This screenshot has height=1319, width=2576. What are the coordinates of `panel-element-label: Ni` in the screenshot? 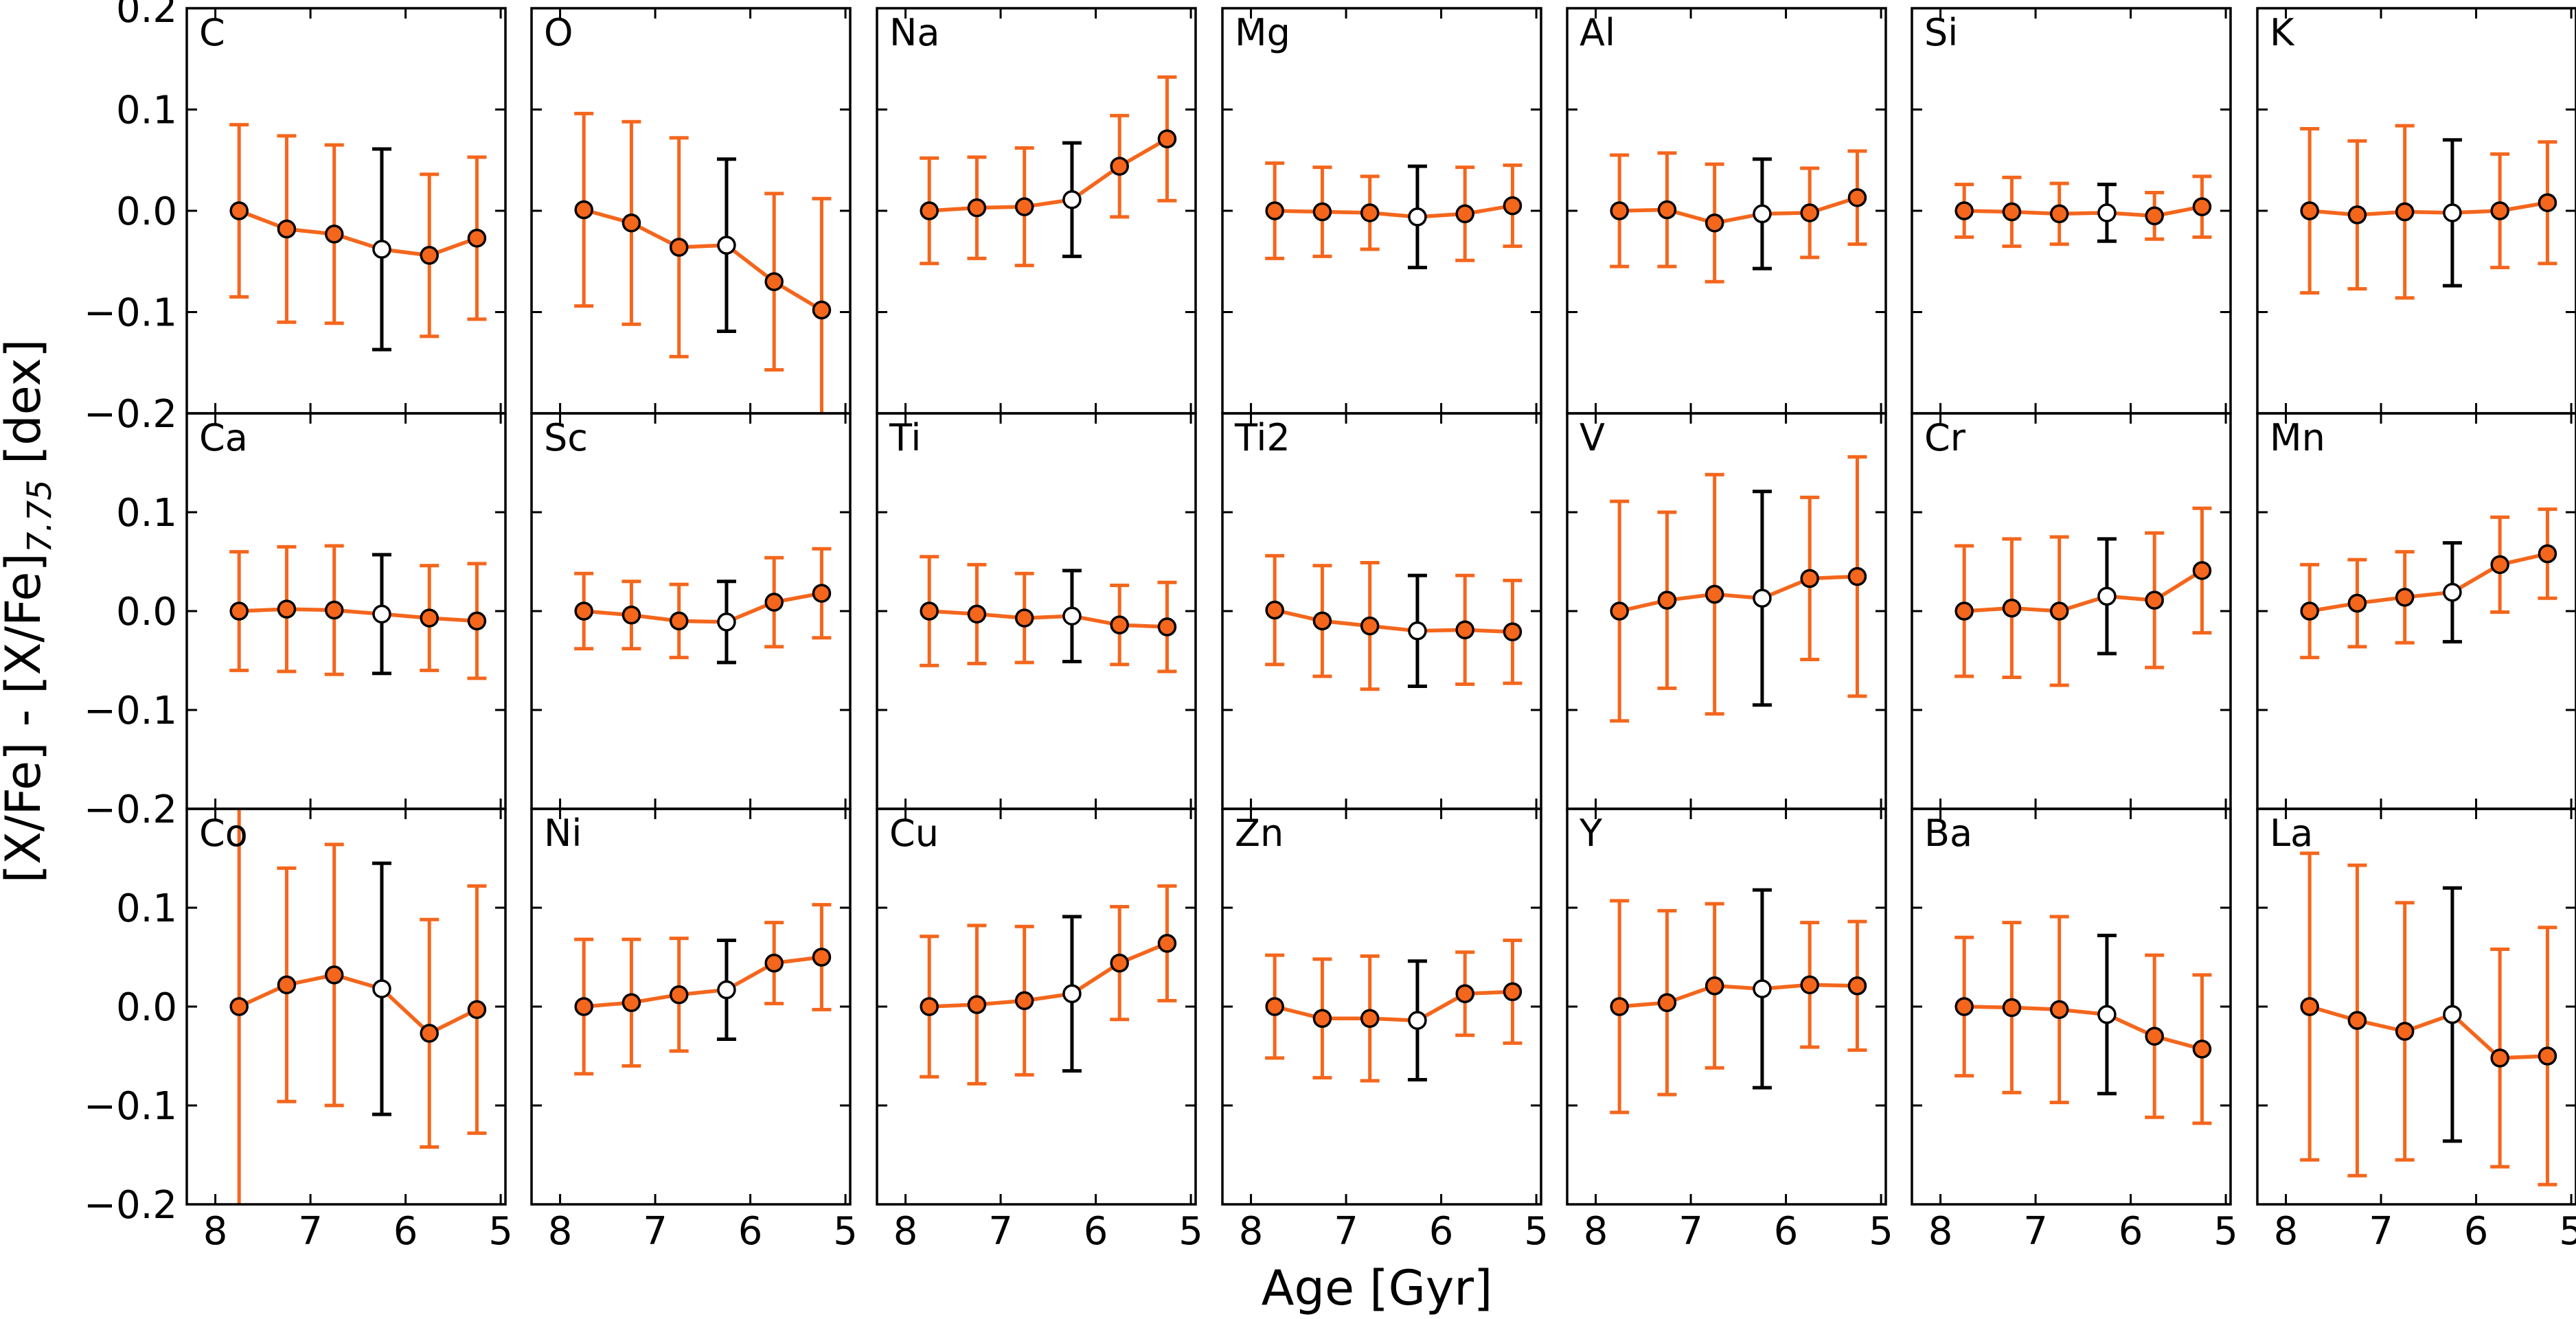 It's located at (563, 833).